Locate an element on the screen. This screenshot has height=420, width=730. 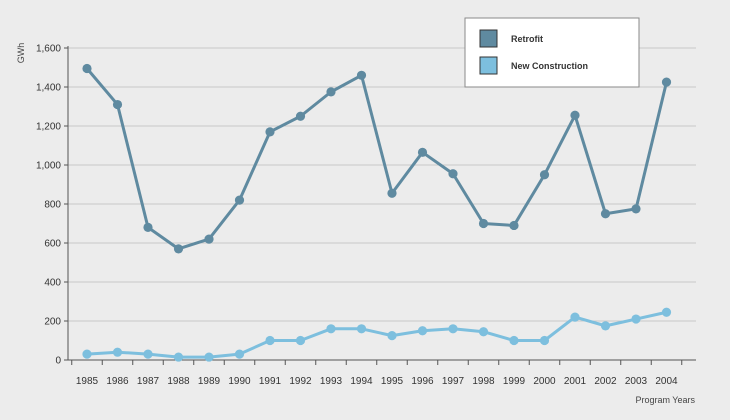
data-point-retrofit-2003 is located at coordinates (636, 209).